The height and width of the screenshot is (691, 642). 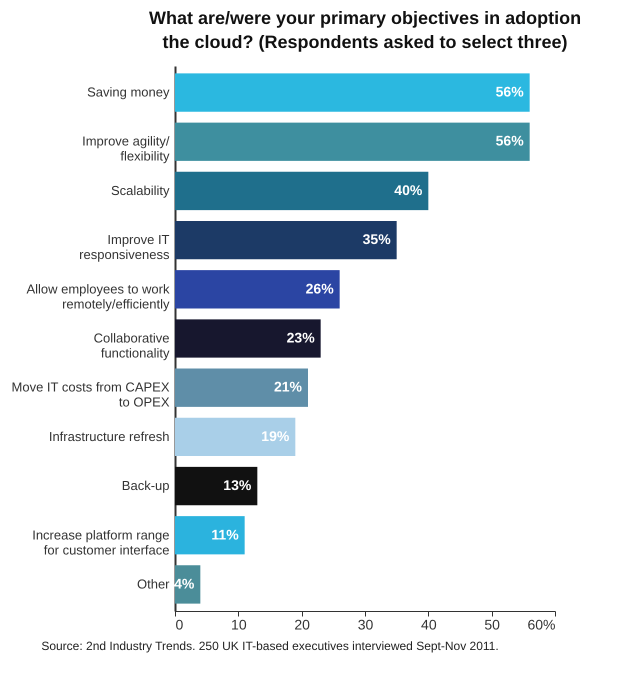 I want to click on y-tick-label: Infrastructure refresh, so click(x=109, y=436).